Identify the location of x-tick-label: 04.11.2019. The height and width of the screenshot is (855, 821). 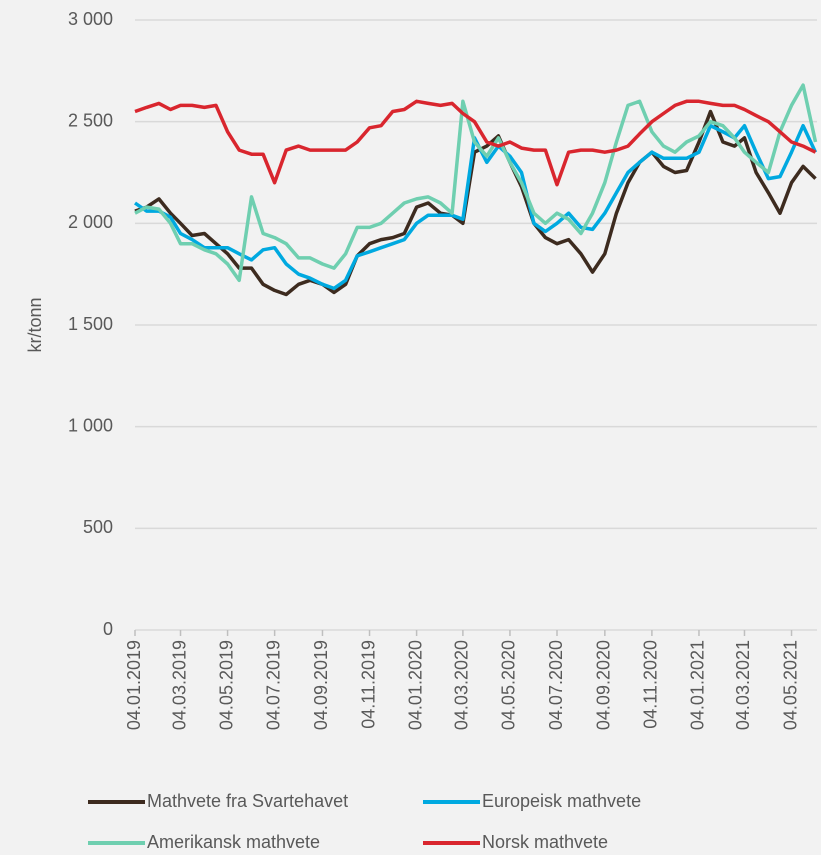
(368, 684).